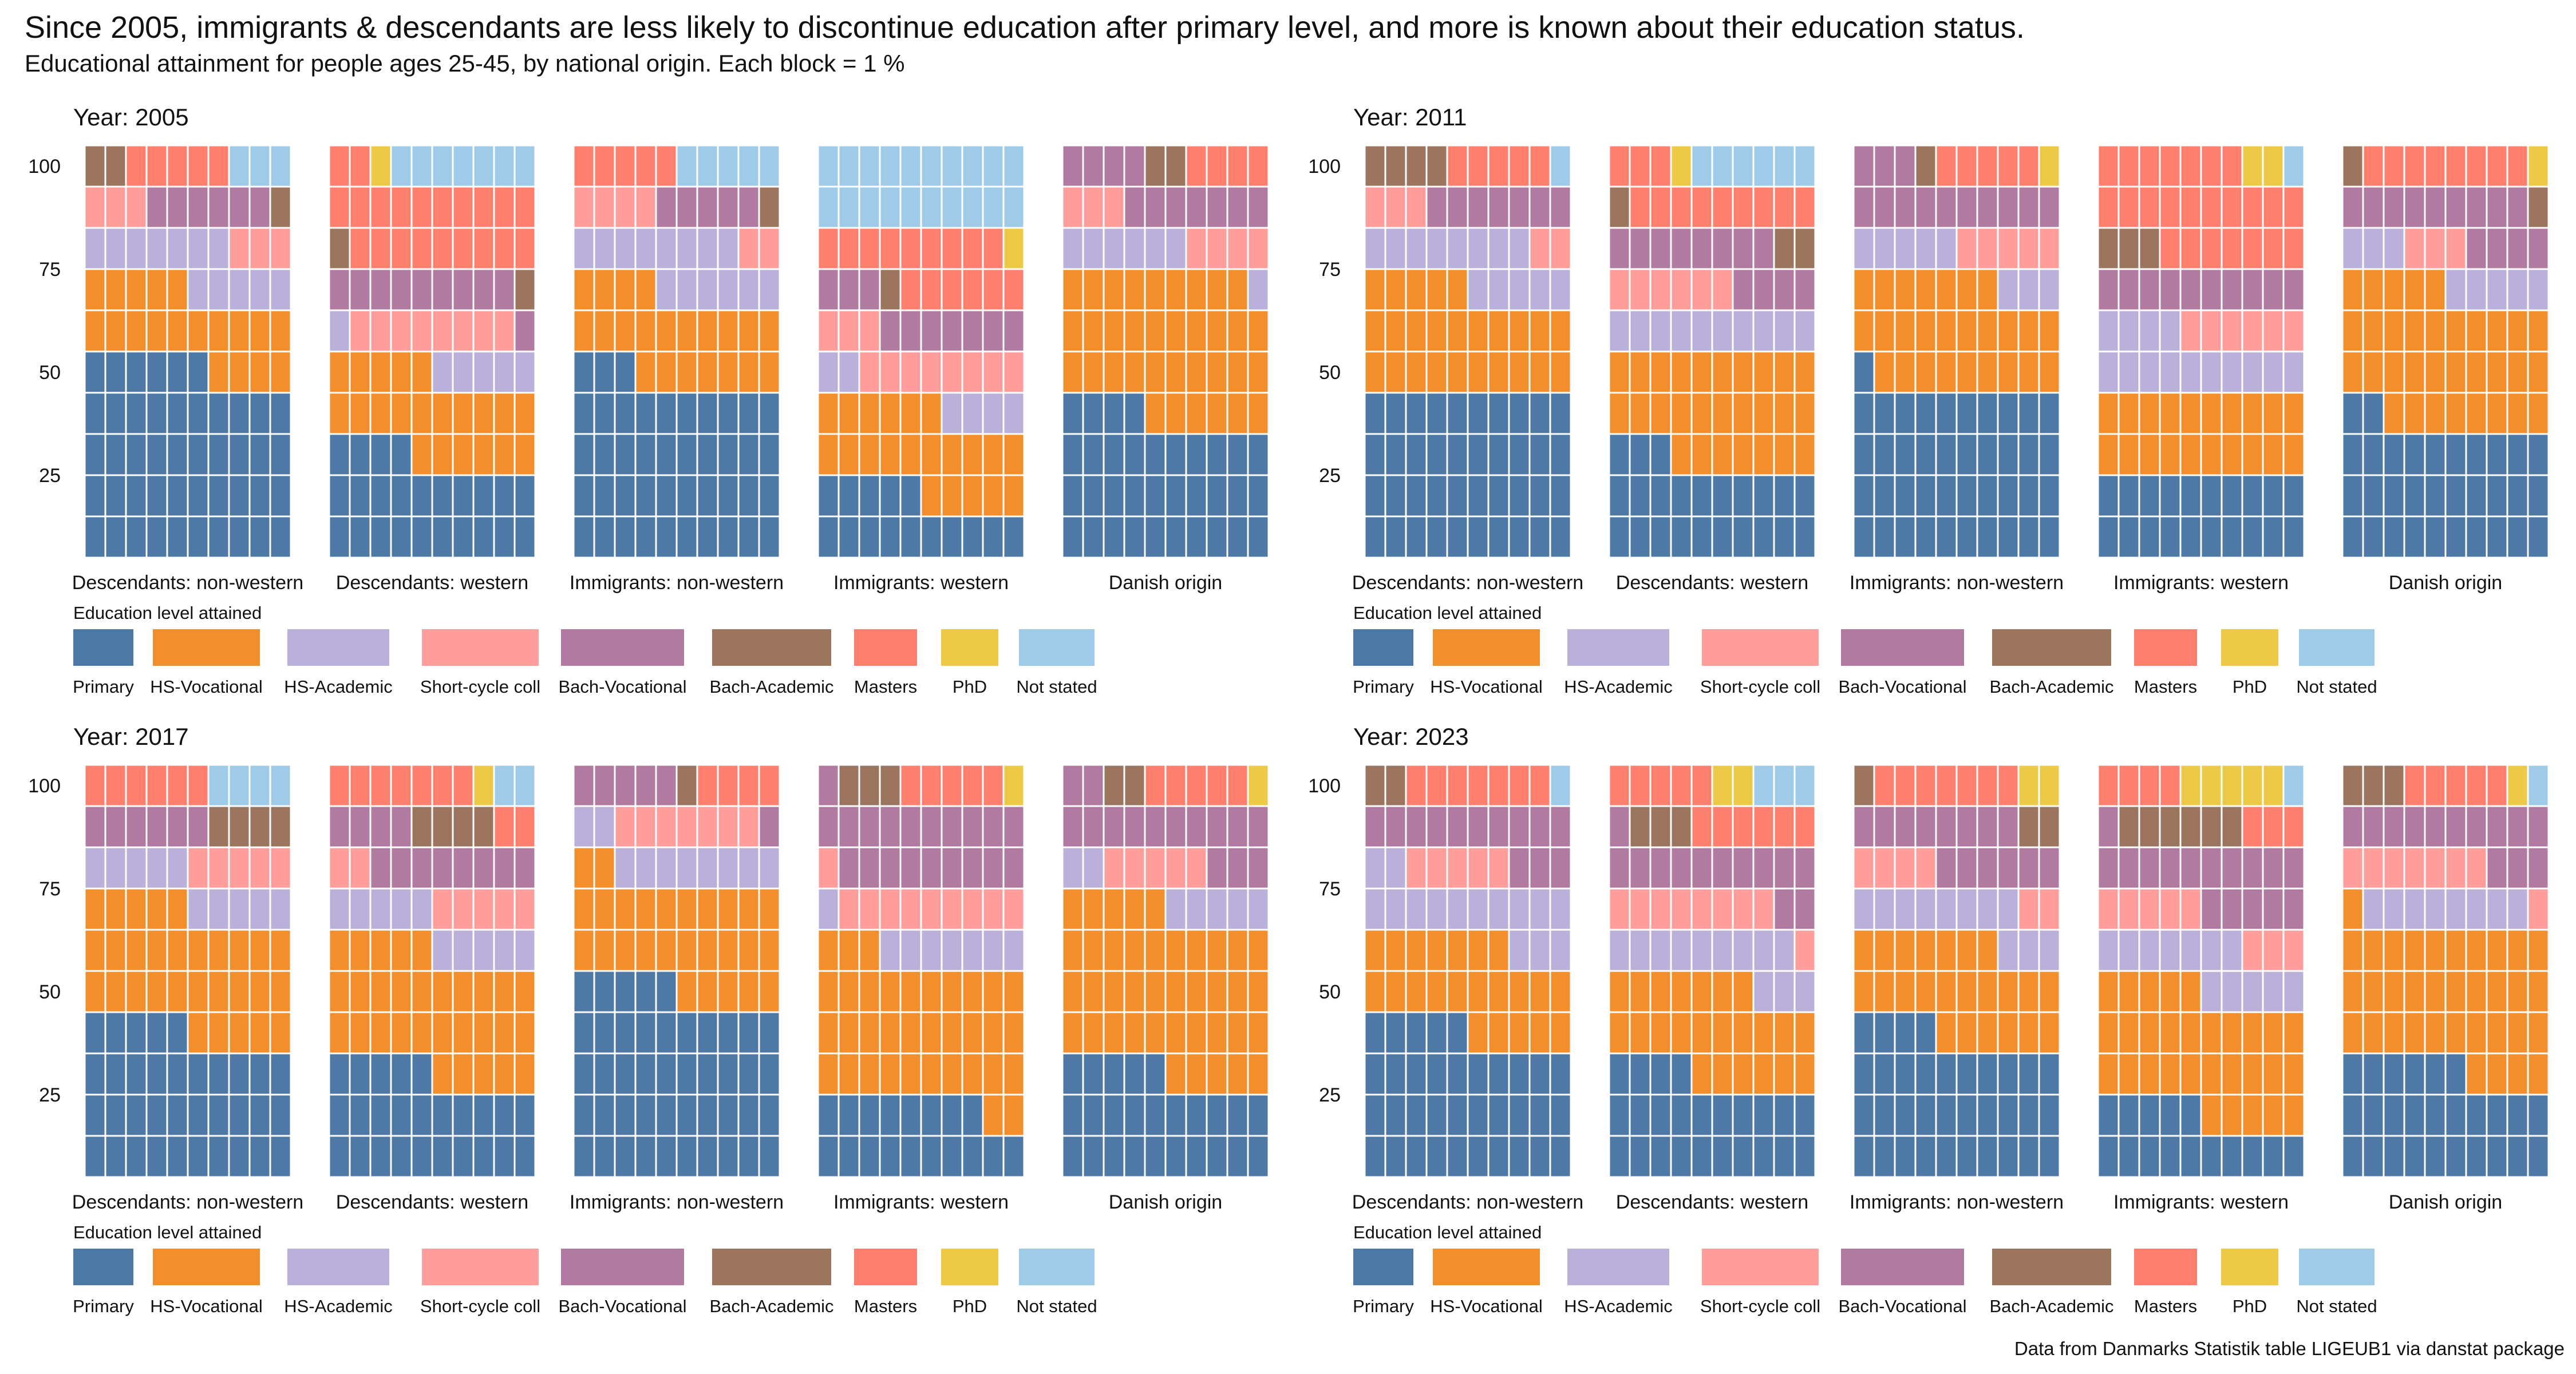  What do you see at coordinates (1760, 687) in the screenshot?
I see `legend-label: Short-cycle coll` at bounding box center [1760, 687].